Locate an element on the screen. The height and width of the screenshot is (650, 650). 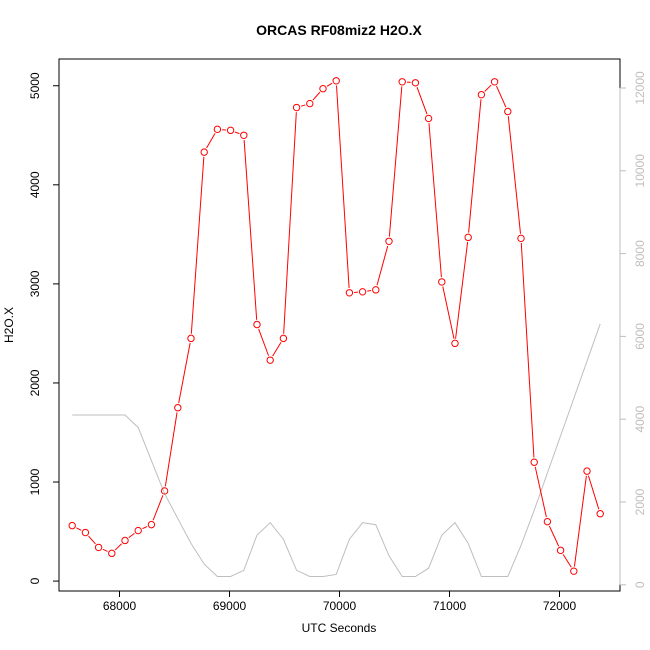
y-tick-label: 1000 is located at coordinates (35, 481).